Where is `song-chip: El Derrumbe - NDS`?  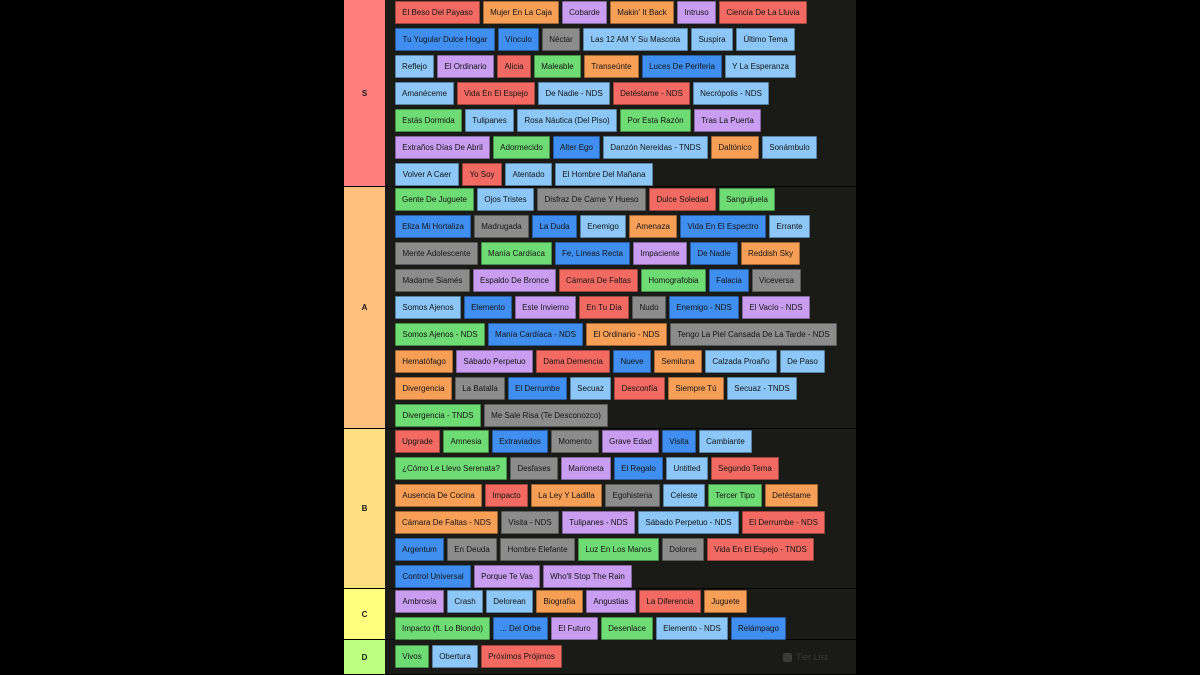
song-chip: El Derrumbe - NDS is located at coordinates (783, 522).